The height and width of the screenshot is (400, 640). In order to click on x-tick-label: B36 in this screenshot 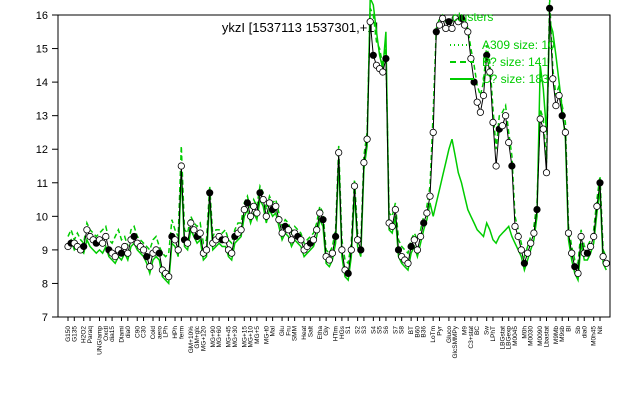, I will do `click(424, 332)`.